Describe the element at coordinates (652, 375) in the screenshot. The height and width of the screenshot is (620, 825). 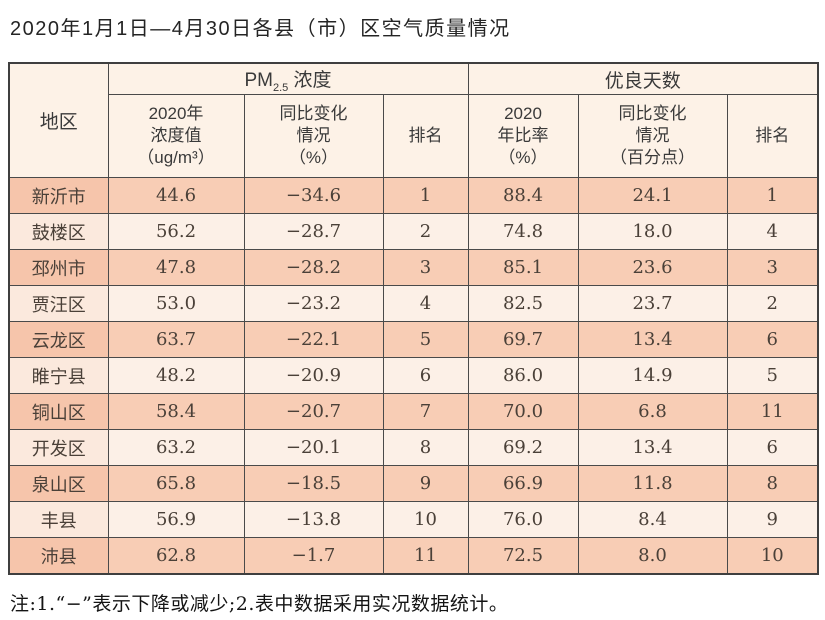
I see `cell-good-change: 14.9` at that location.